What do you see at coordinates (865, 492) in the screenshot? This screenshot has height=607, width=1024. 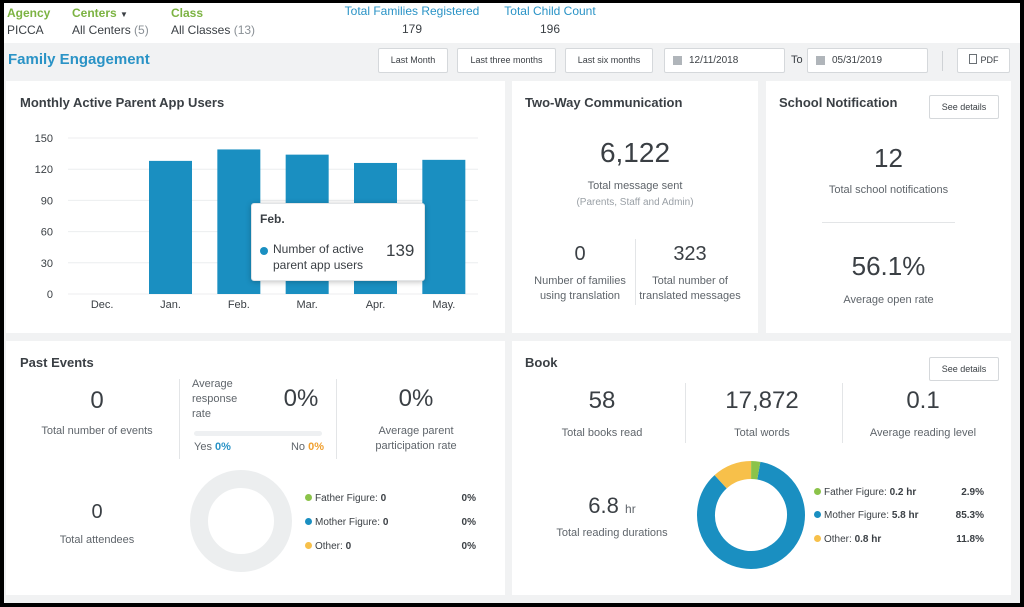 I see `book-legend-father: Father Figure: 0.2 hr` at bounding box center [865, 492].